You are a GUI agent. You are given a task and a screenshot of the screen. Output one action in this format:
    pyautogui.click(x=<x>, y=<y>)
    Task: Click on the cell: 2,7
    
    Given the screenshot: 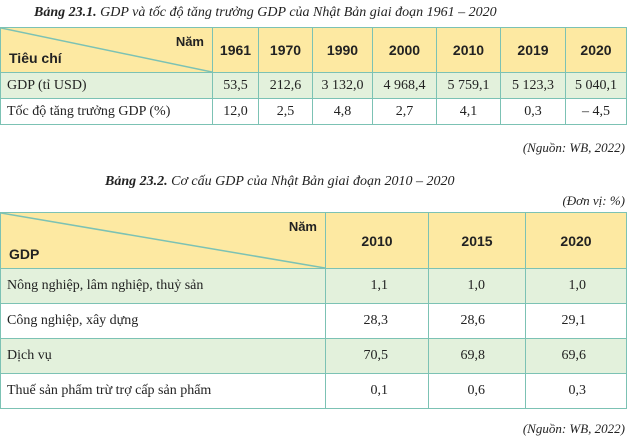 What is the action you would take?
    pyautogui.click(x=404, y=111)
    